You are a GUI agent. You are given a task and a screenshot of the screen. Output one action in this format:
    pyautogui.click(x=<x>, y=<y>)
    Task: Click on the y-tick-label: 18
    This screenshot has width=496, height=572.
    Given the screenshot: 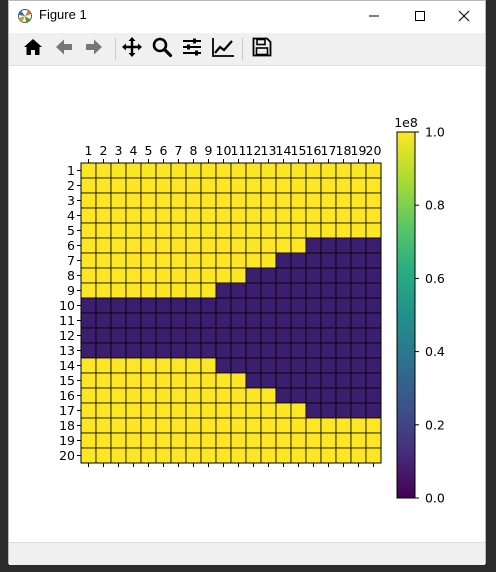 What is the action you would take?
    pyautogui.click(x=67, y=425)
    